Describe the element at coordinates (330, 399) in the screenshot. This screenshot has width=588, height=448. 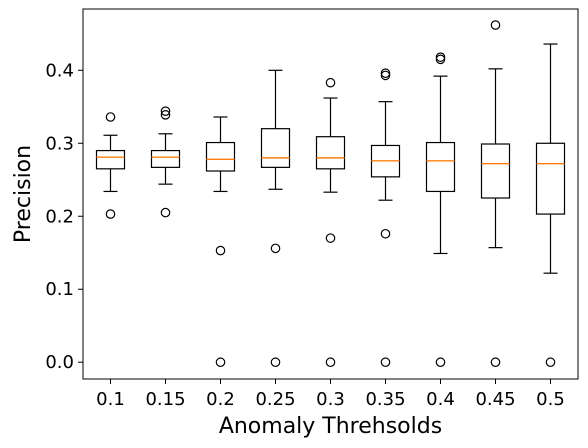
I see `x-tick-label: 0.3` at that location.